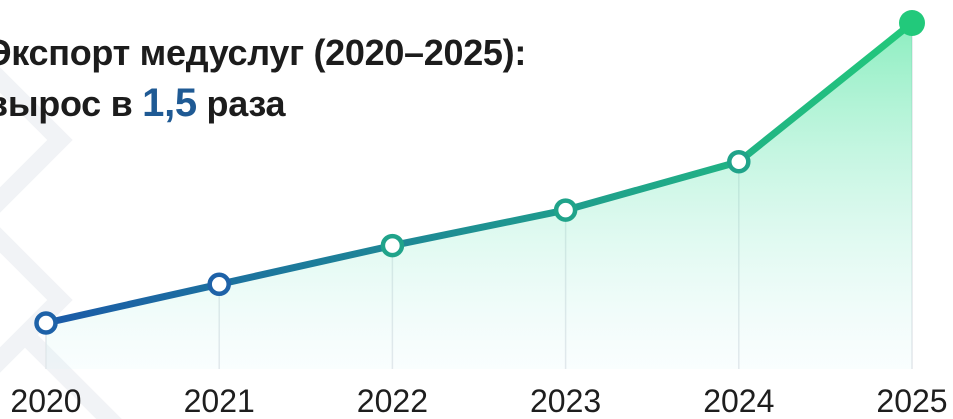  I want to click on data-point-2022, so click(392, 245).